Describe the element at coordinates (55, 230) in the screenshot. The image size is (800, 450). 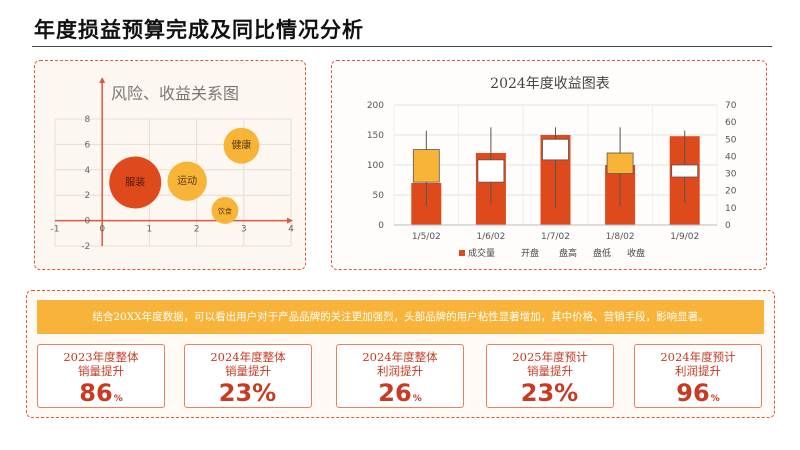
I see `bubble-x-tick-label: -1` at that location.